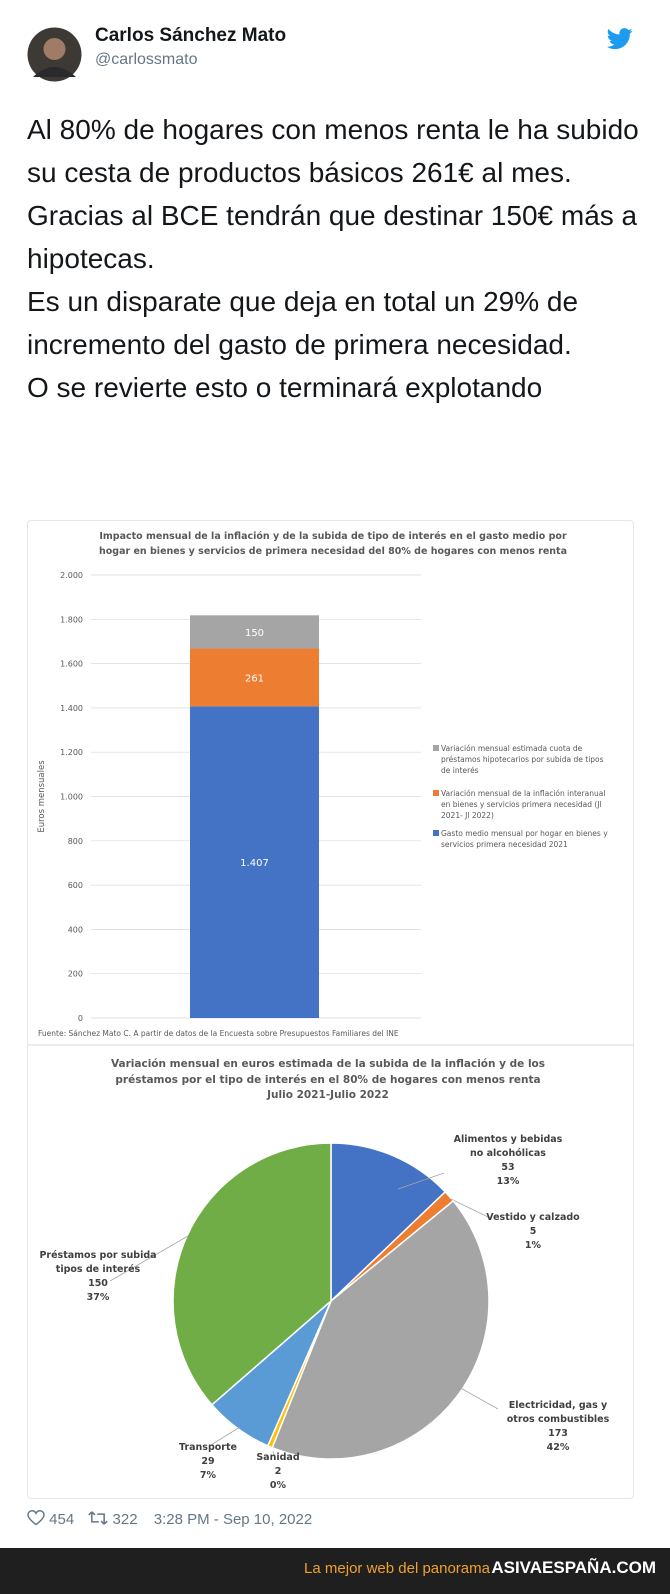 The width and height of the screenshot is (670, 1594). Describe the element at coordinates (54, 54) in the screenshot. I see `avatar` at that location.